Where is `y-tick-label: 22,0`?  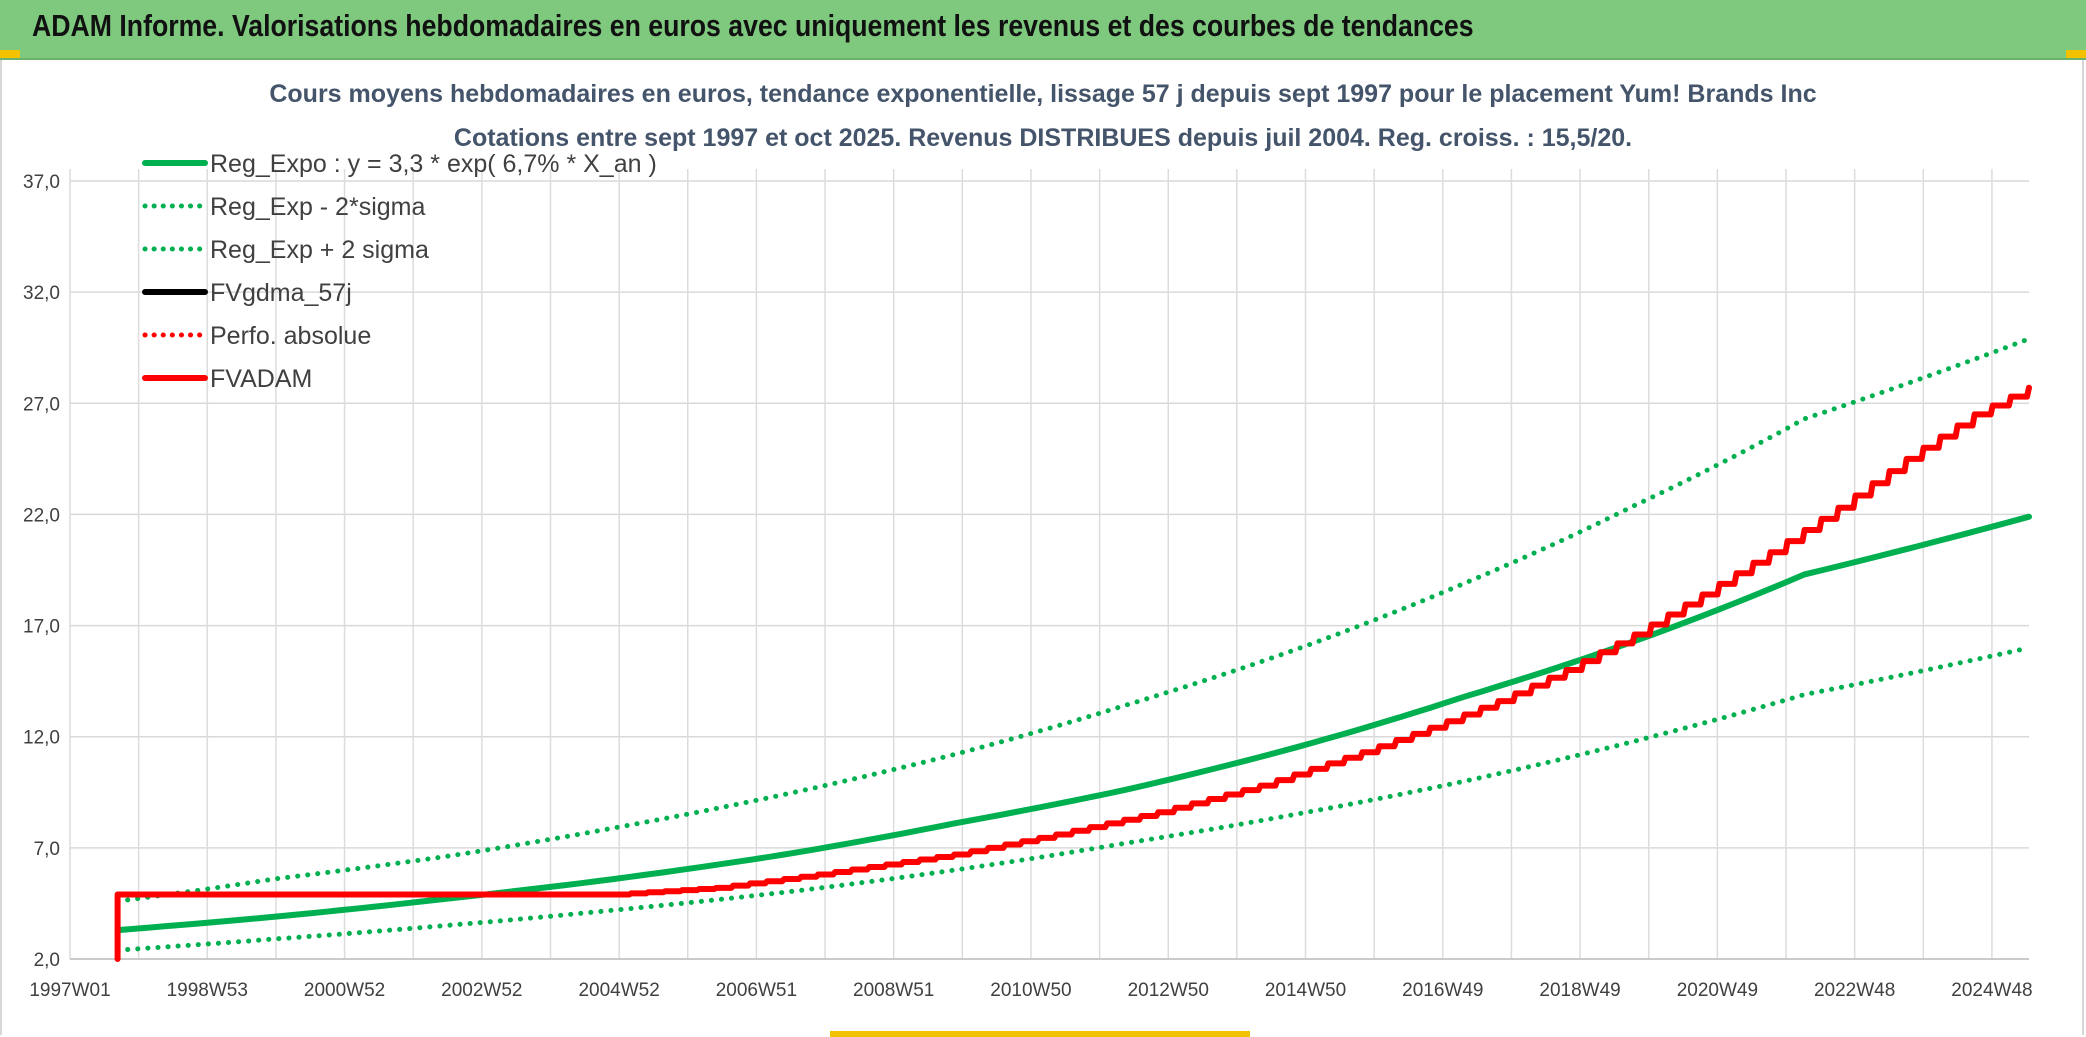 y-tick-label: 22,0 is located at coordinates (41, 515).